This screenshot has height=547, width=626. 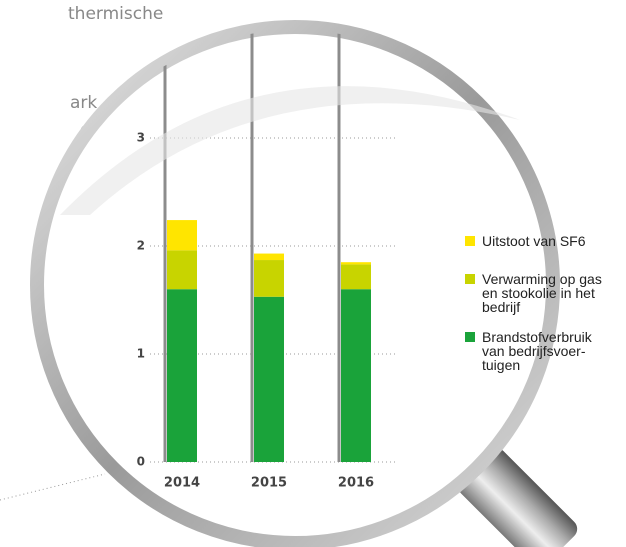 I want to click on y-tick-label: 3, so click(x=141, y=138).